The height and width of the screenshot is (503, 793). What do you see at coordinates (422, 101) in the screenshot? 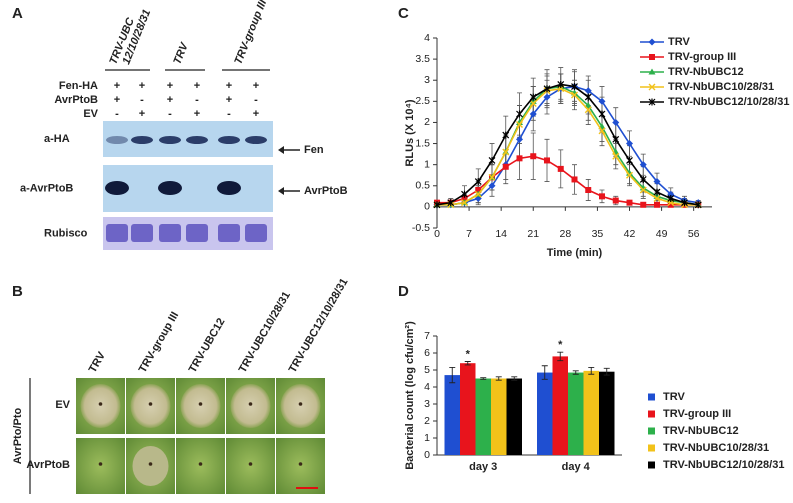
I see `y-tick-label: 2.5` at bounding box center [422, 101].